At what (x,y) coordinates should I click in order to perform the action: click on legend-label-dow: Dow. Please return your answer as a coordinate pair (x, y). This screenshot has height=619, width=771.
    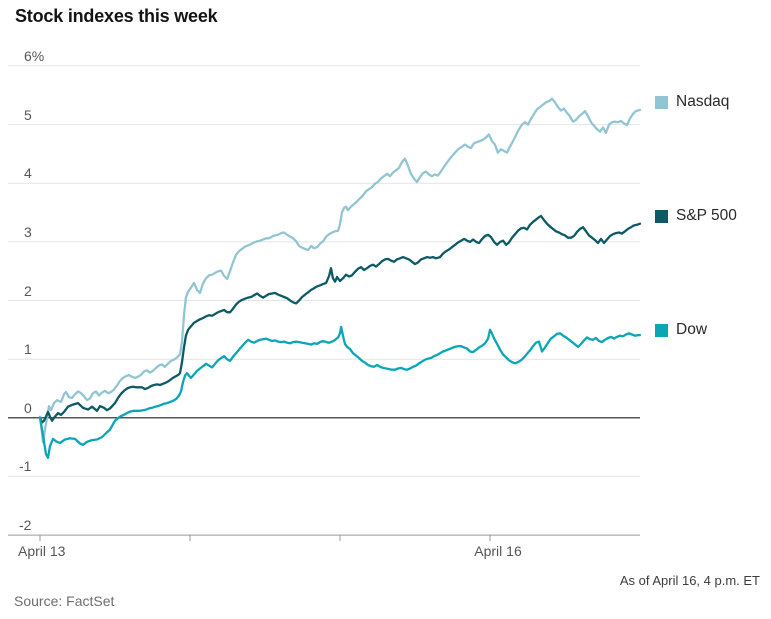
    Looking at the image, I should click on (692, 329).